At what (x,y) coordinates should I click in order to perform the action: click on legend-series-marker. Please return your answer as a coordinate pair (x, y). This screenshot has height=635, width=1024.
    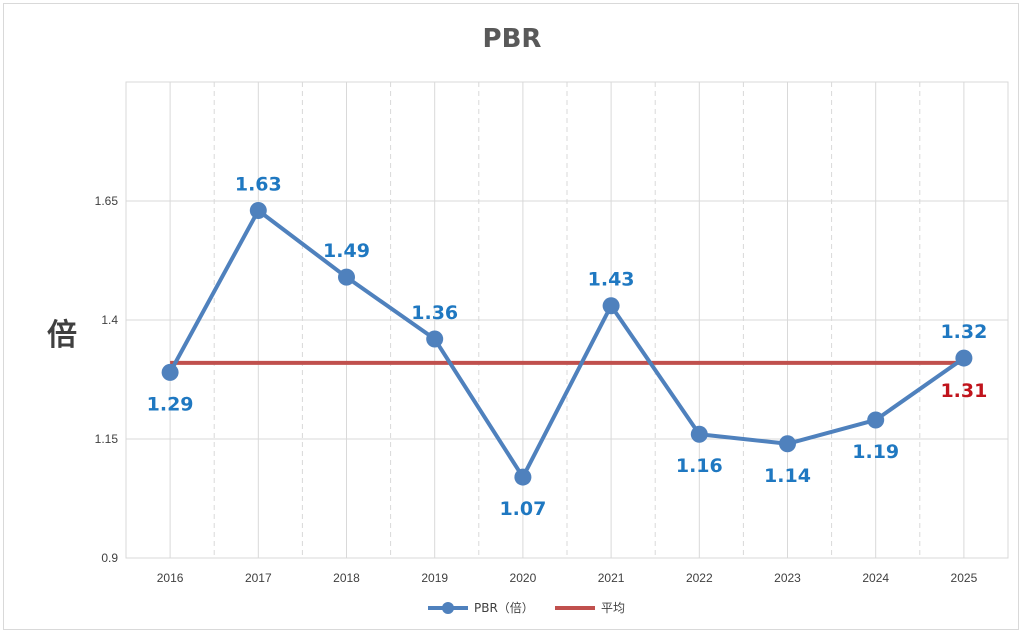
    Looking at the image, I should click on (448, 608).